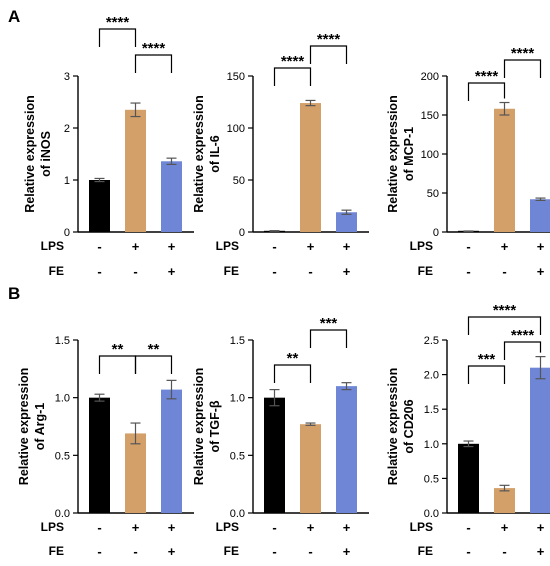 This screenshot has width=550, height=566. What do you see at coordinates (215, 154) in the screenshot?
I see `y-axis-label: of IL-6` at bounding box center [215, 154].